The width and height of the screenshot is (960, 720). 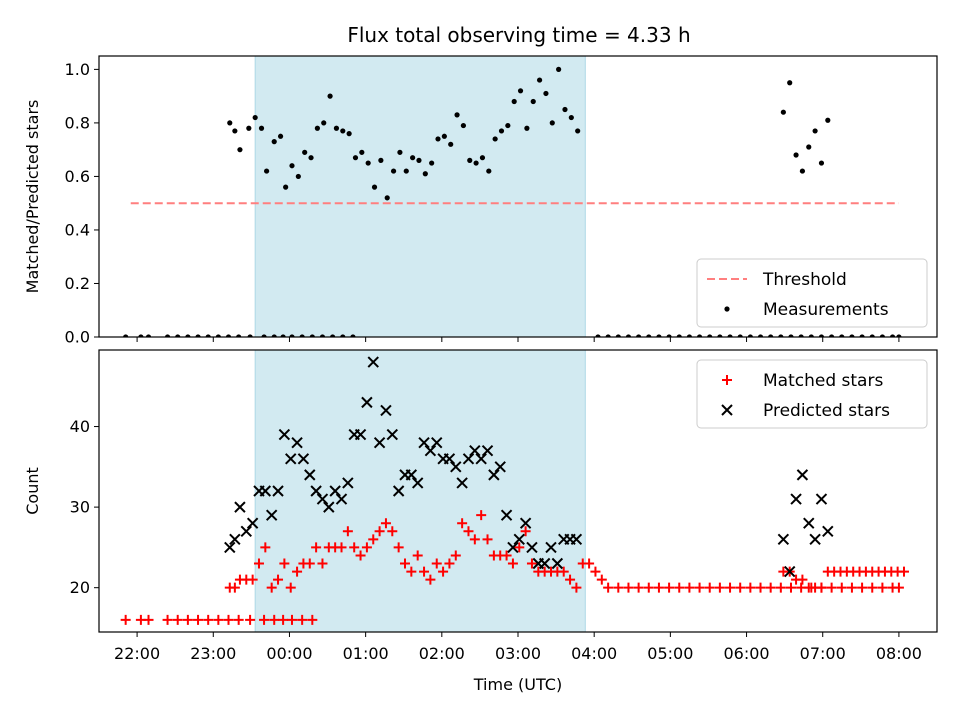 What do you see at coordinates (812, 293) in the screenshot?
I see `legend-box` at bounding box center [812, 293].